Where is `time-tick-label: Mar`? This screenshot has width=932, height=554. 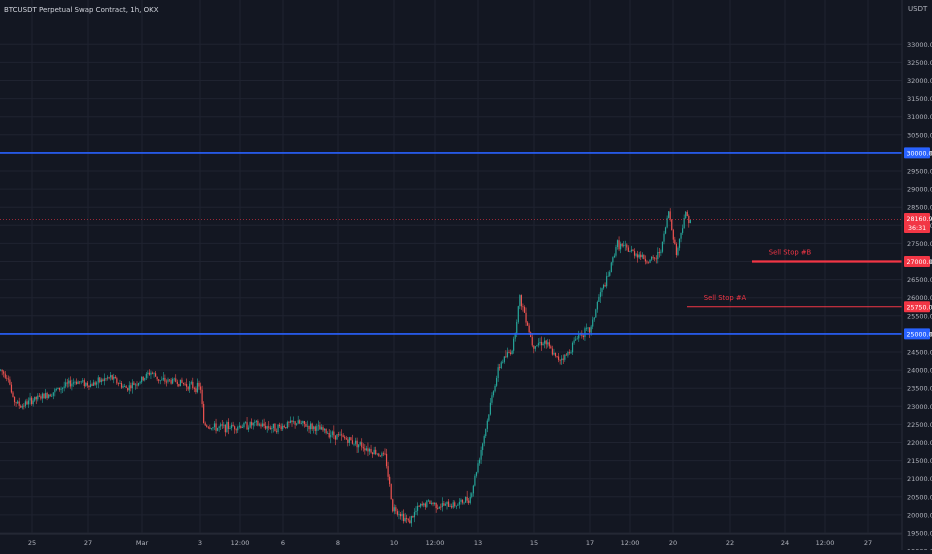 time-tick-label: Mar is located at coordinates (142, 543).